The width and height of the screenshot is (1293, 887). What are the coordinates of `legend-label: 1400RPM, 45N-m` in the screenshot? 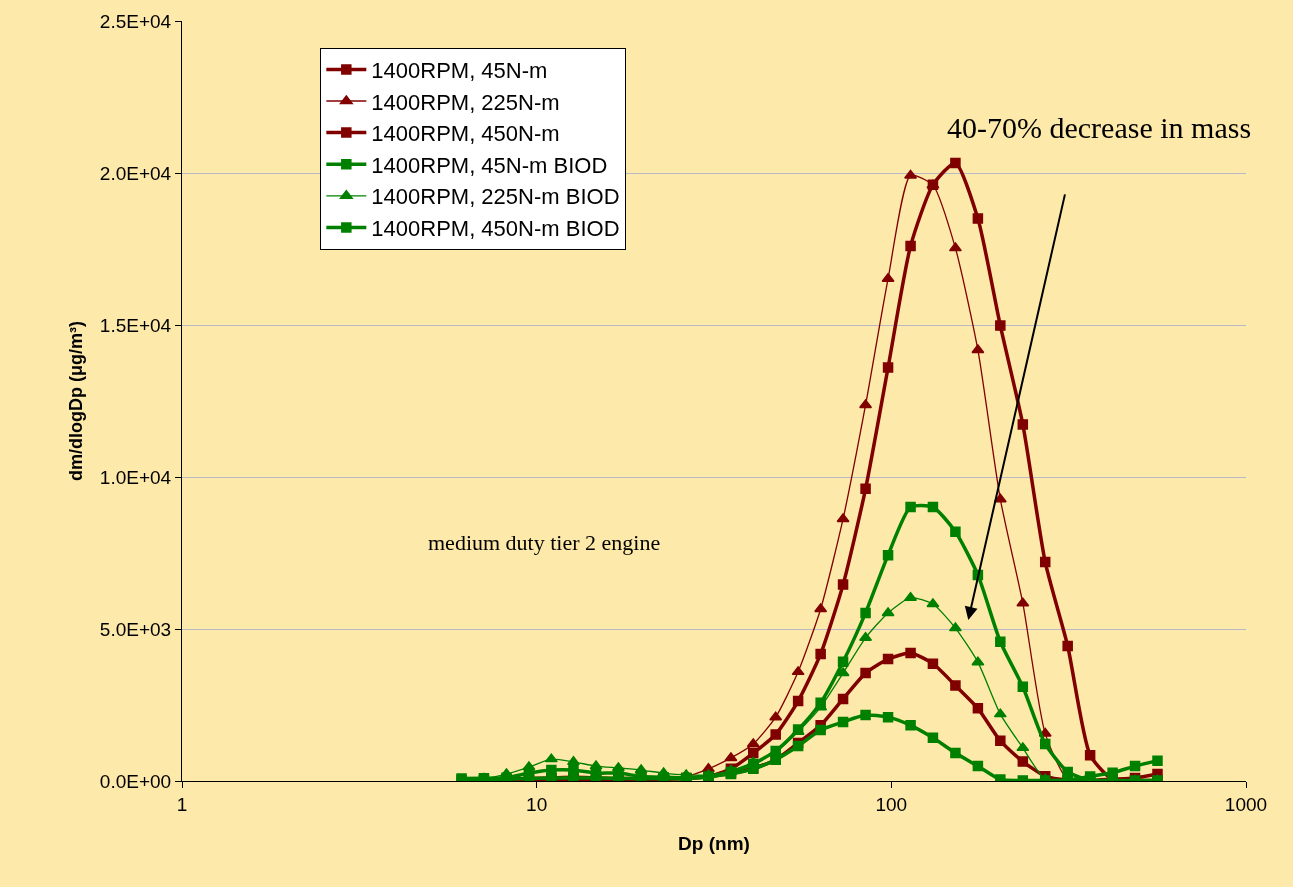 It's located at (459, 70).